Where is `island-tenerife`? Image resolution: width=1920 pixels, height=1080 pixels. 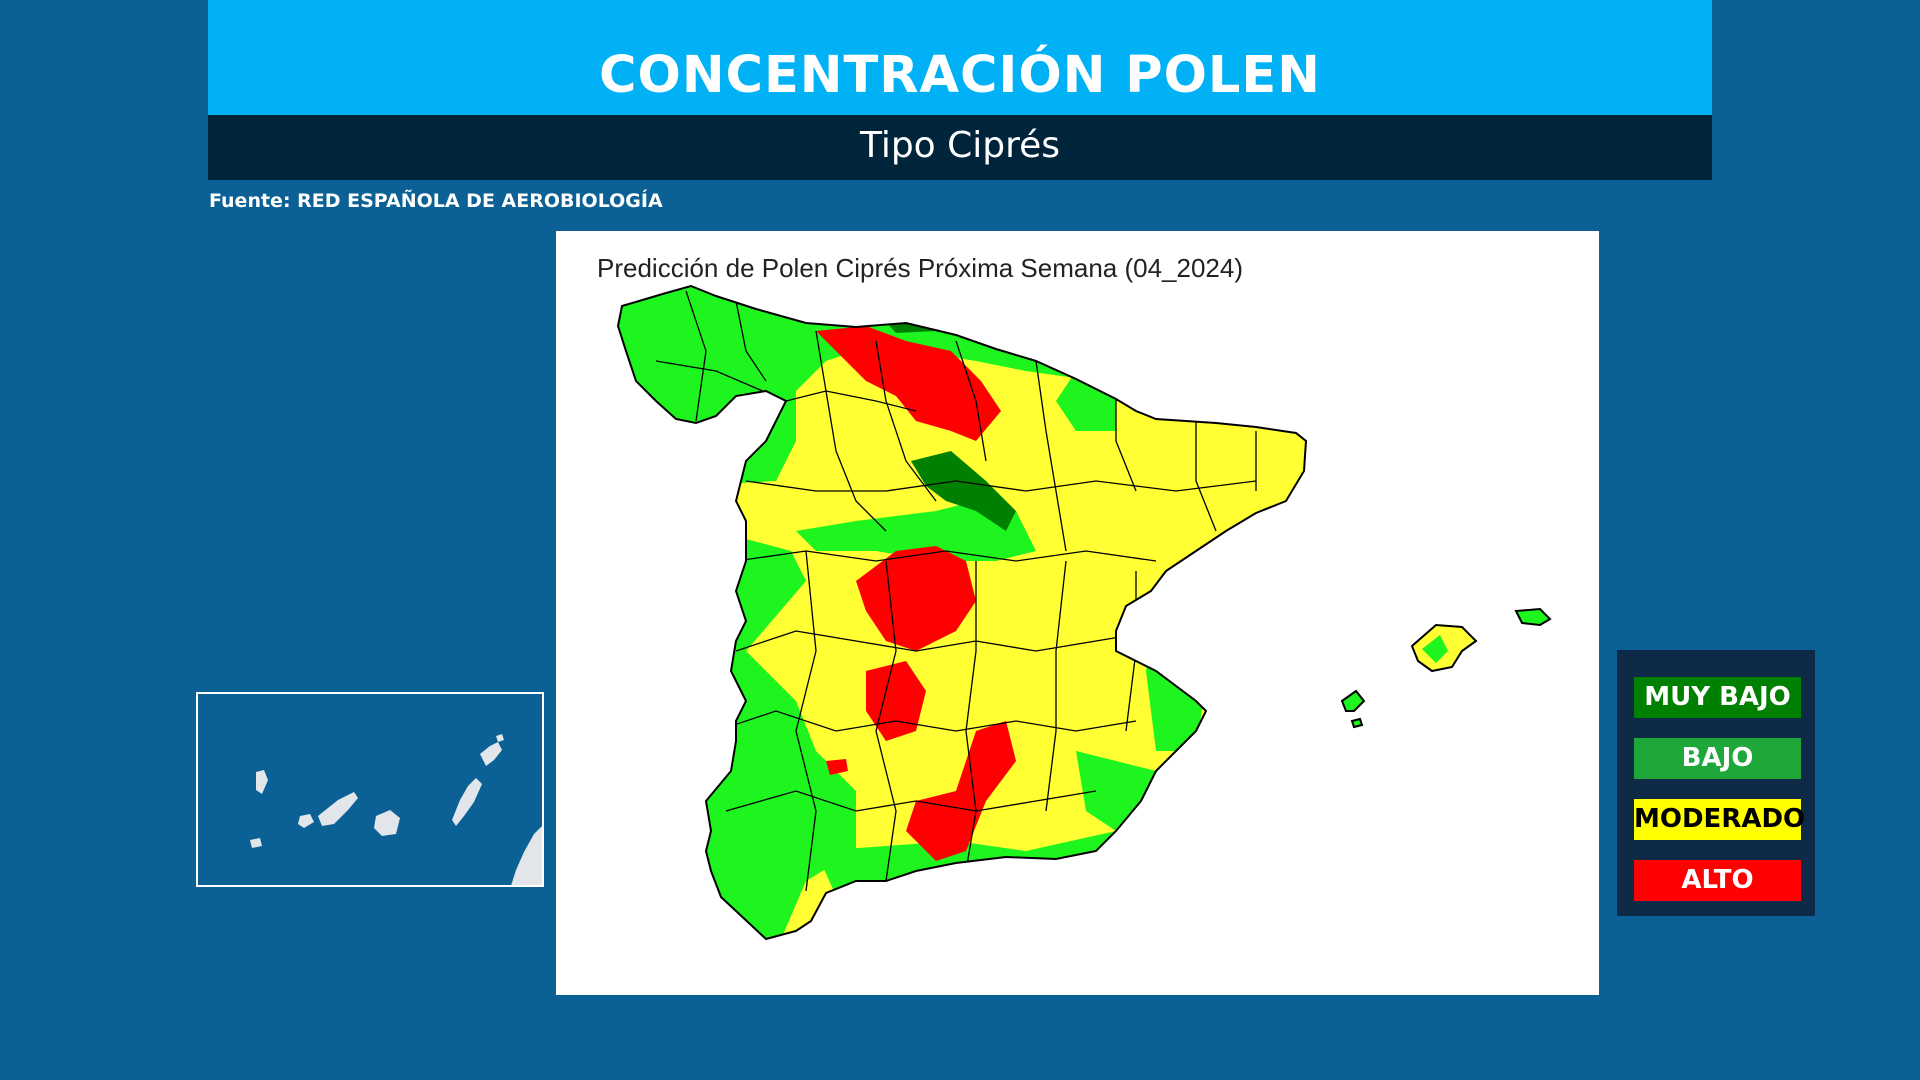 island-tenerife is located at coordinates (338, 809).